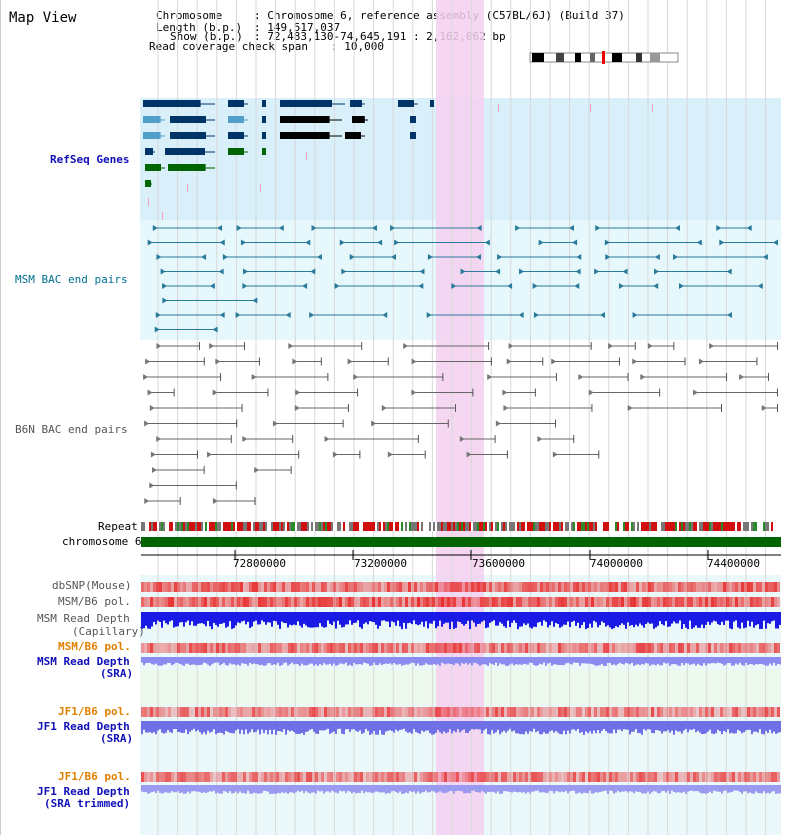 The image size is (800, 835). Describe the element at coordinates (90, 159) in the screenshot. I see `refseq-track-label: RefSeq Genes` at that location.